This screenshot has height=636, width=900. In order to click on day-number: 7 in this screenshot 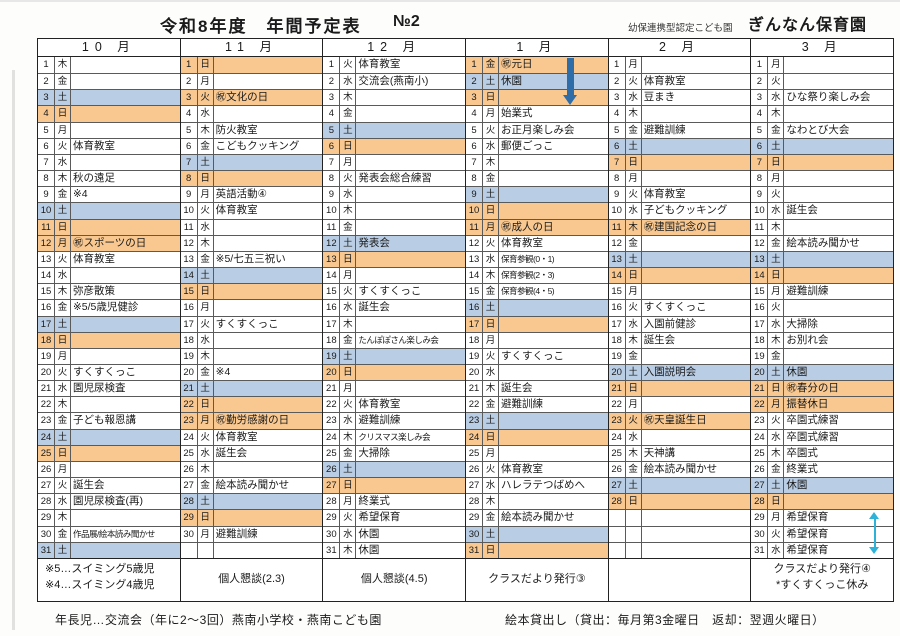, I will do `click(46, 162)`.